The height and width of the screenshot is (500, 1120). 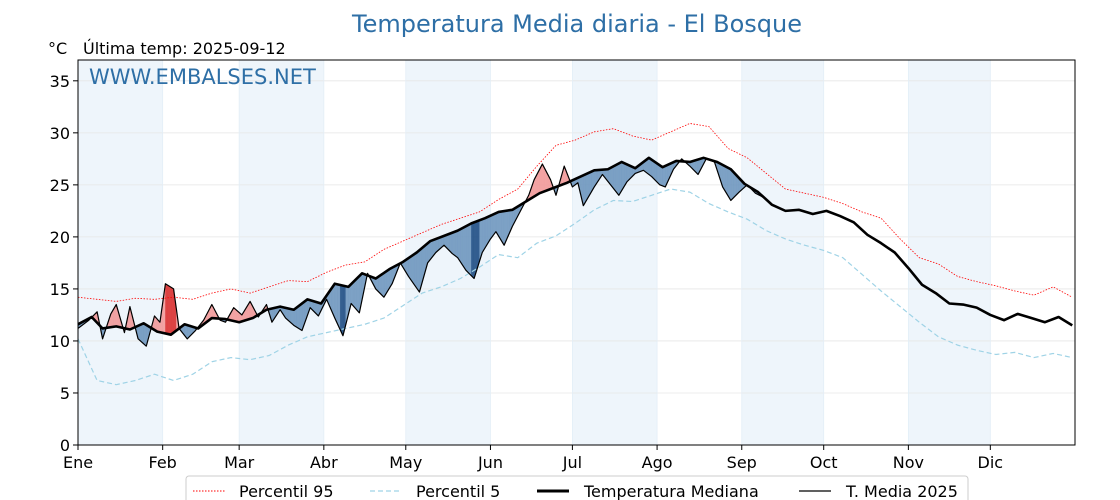 What do you see at coordinates (324, 462) in the screenshot?
I see `x-tick-label-Abr: Abr` at bounding box center [324, 462].